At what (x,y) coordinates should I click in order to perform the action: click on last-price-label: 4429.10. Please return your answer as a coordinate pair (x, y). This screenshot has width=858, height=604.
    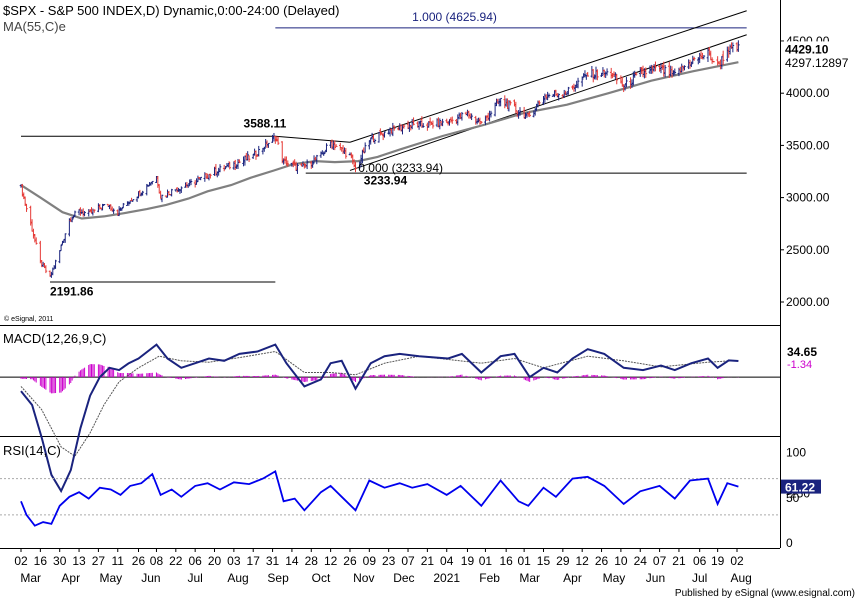
    Looking at the image, I should click on (807, 49).